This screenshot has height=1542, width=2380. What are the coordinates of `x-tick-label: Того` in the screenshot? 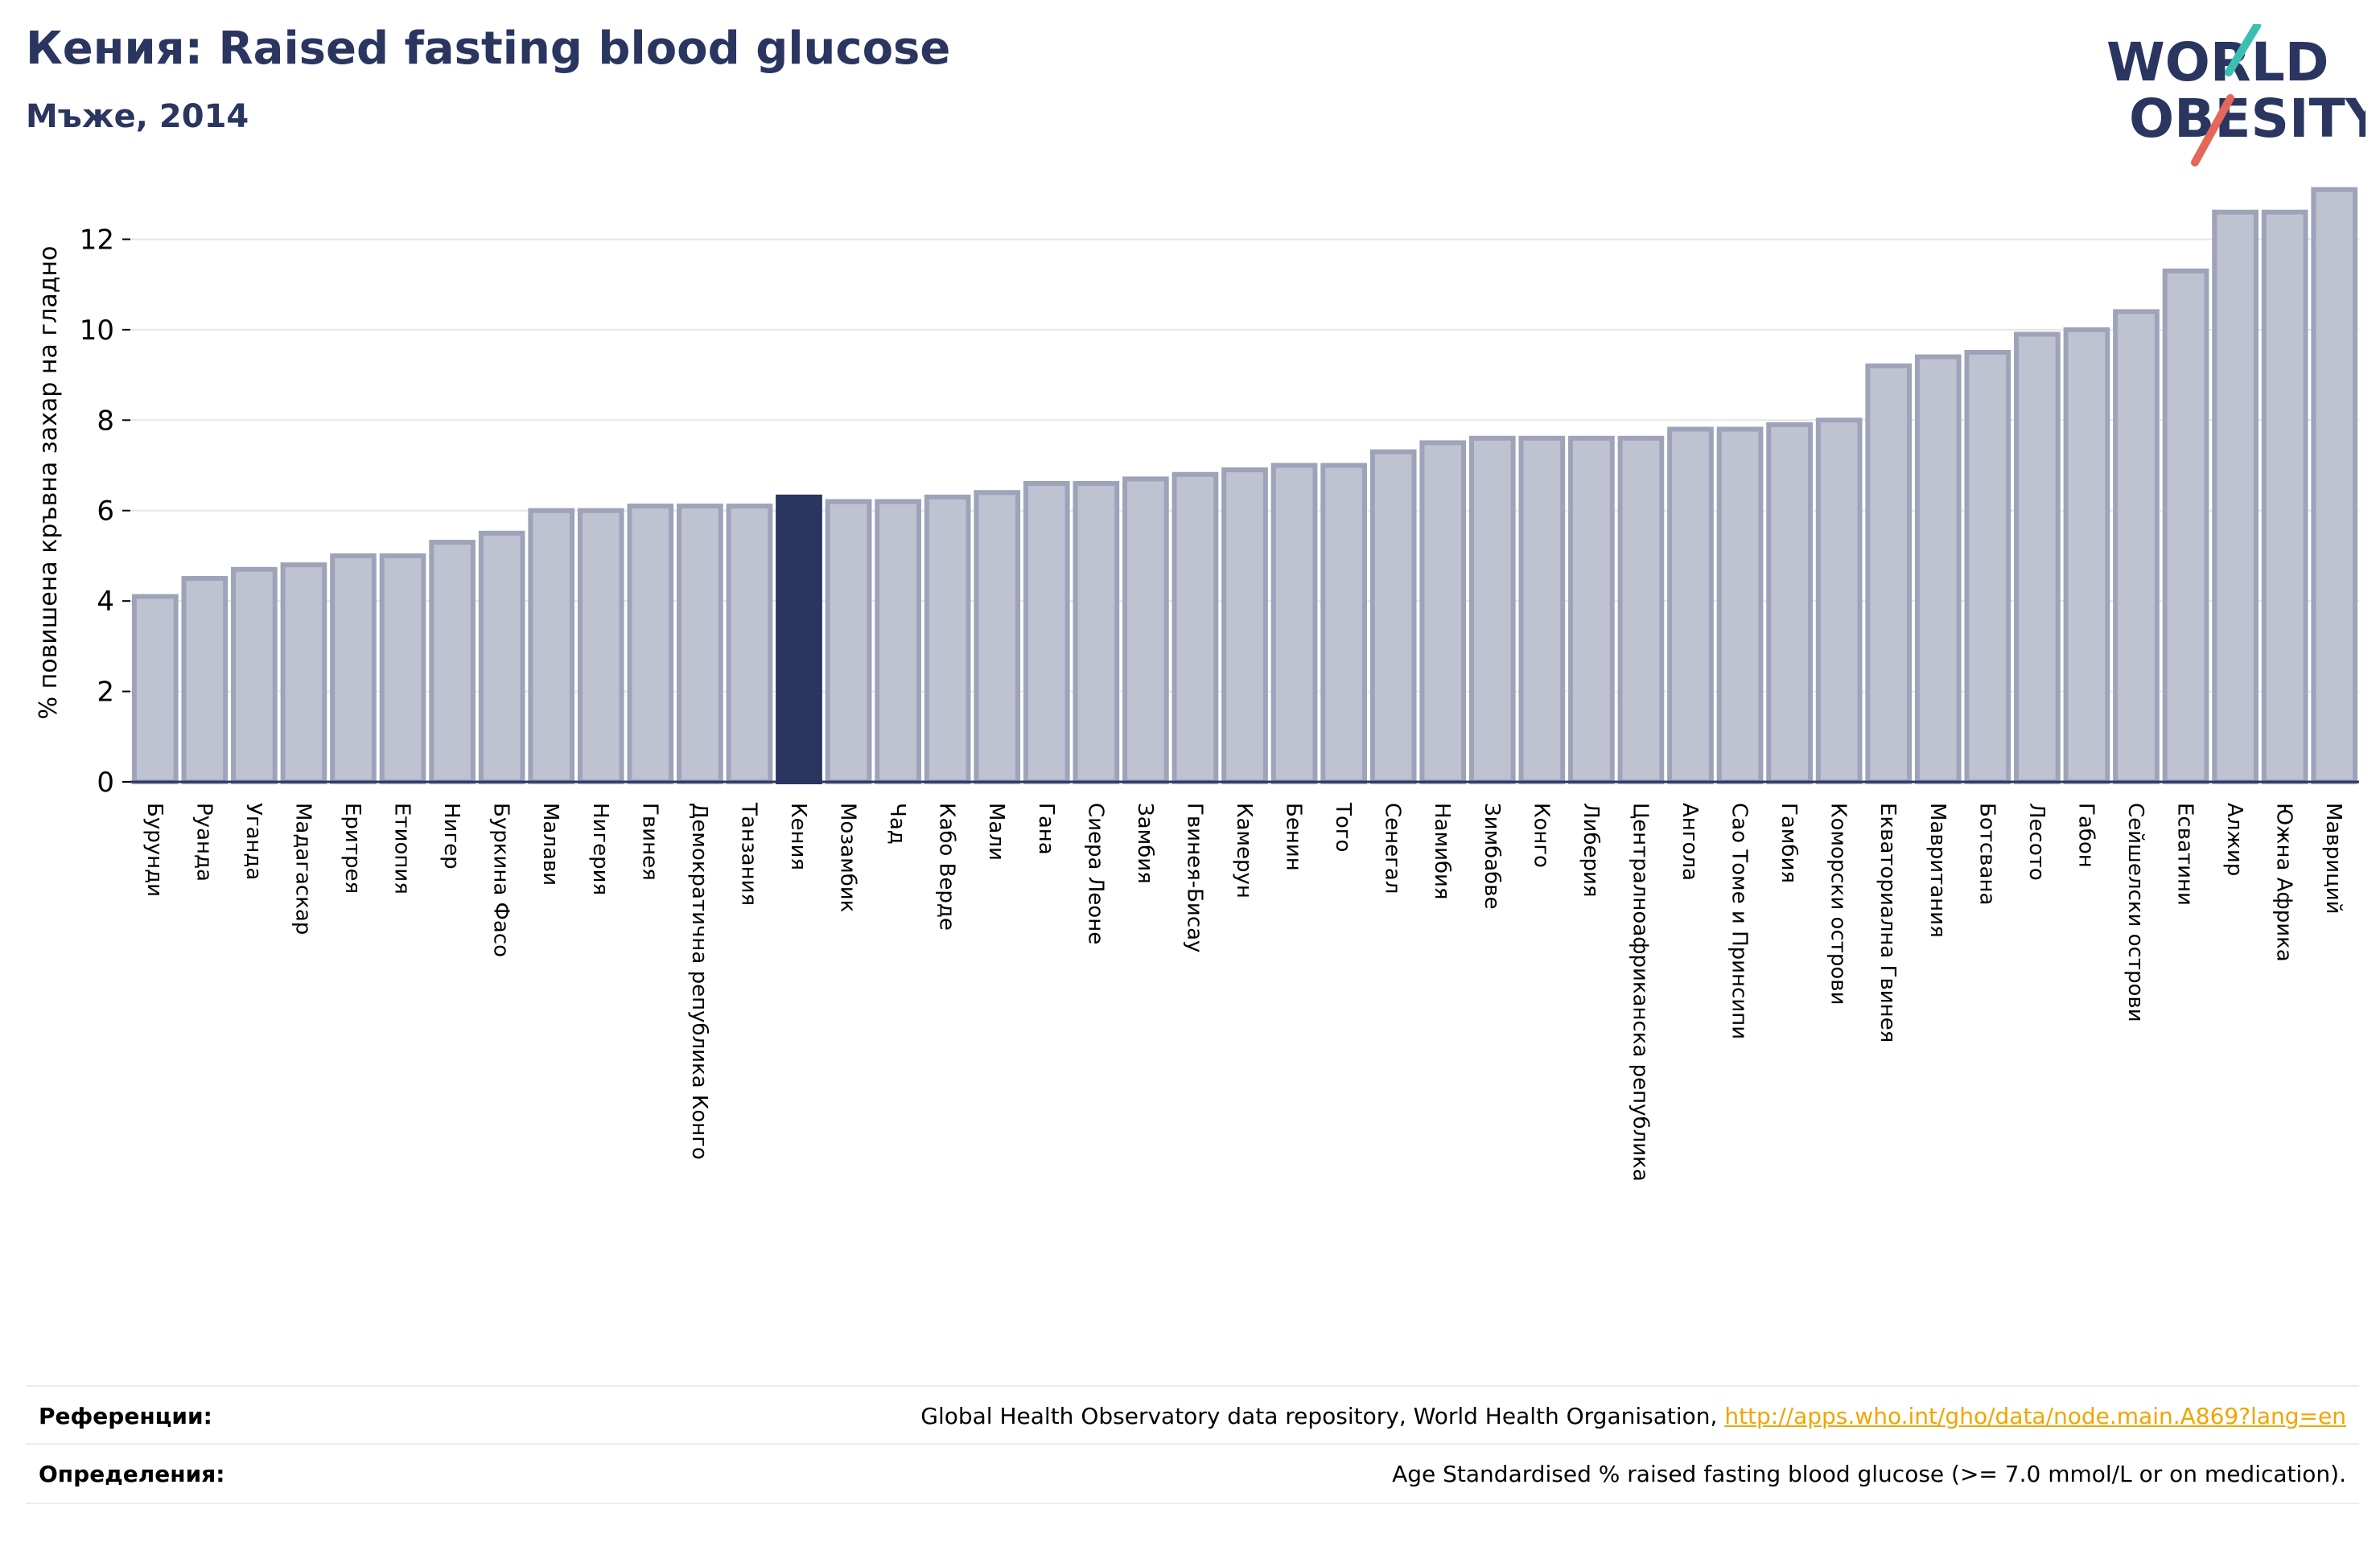 It's located at (1343, 827).